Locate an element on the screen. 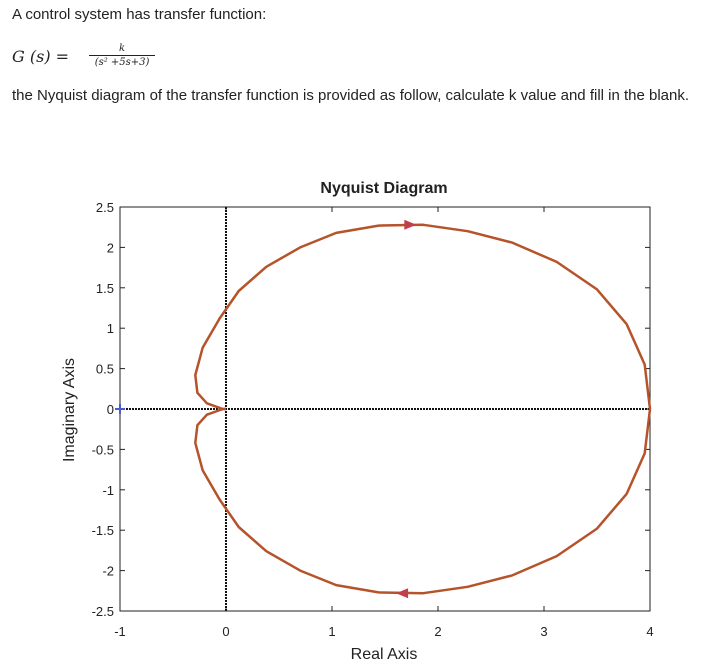 This screenshot has width=708, height=667. y-tick-label: 0 is located at coordinates (110, 409).